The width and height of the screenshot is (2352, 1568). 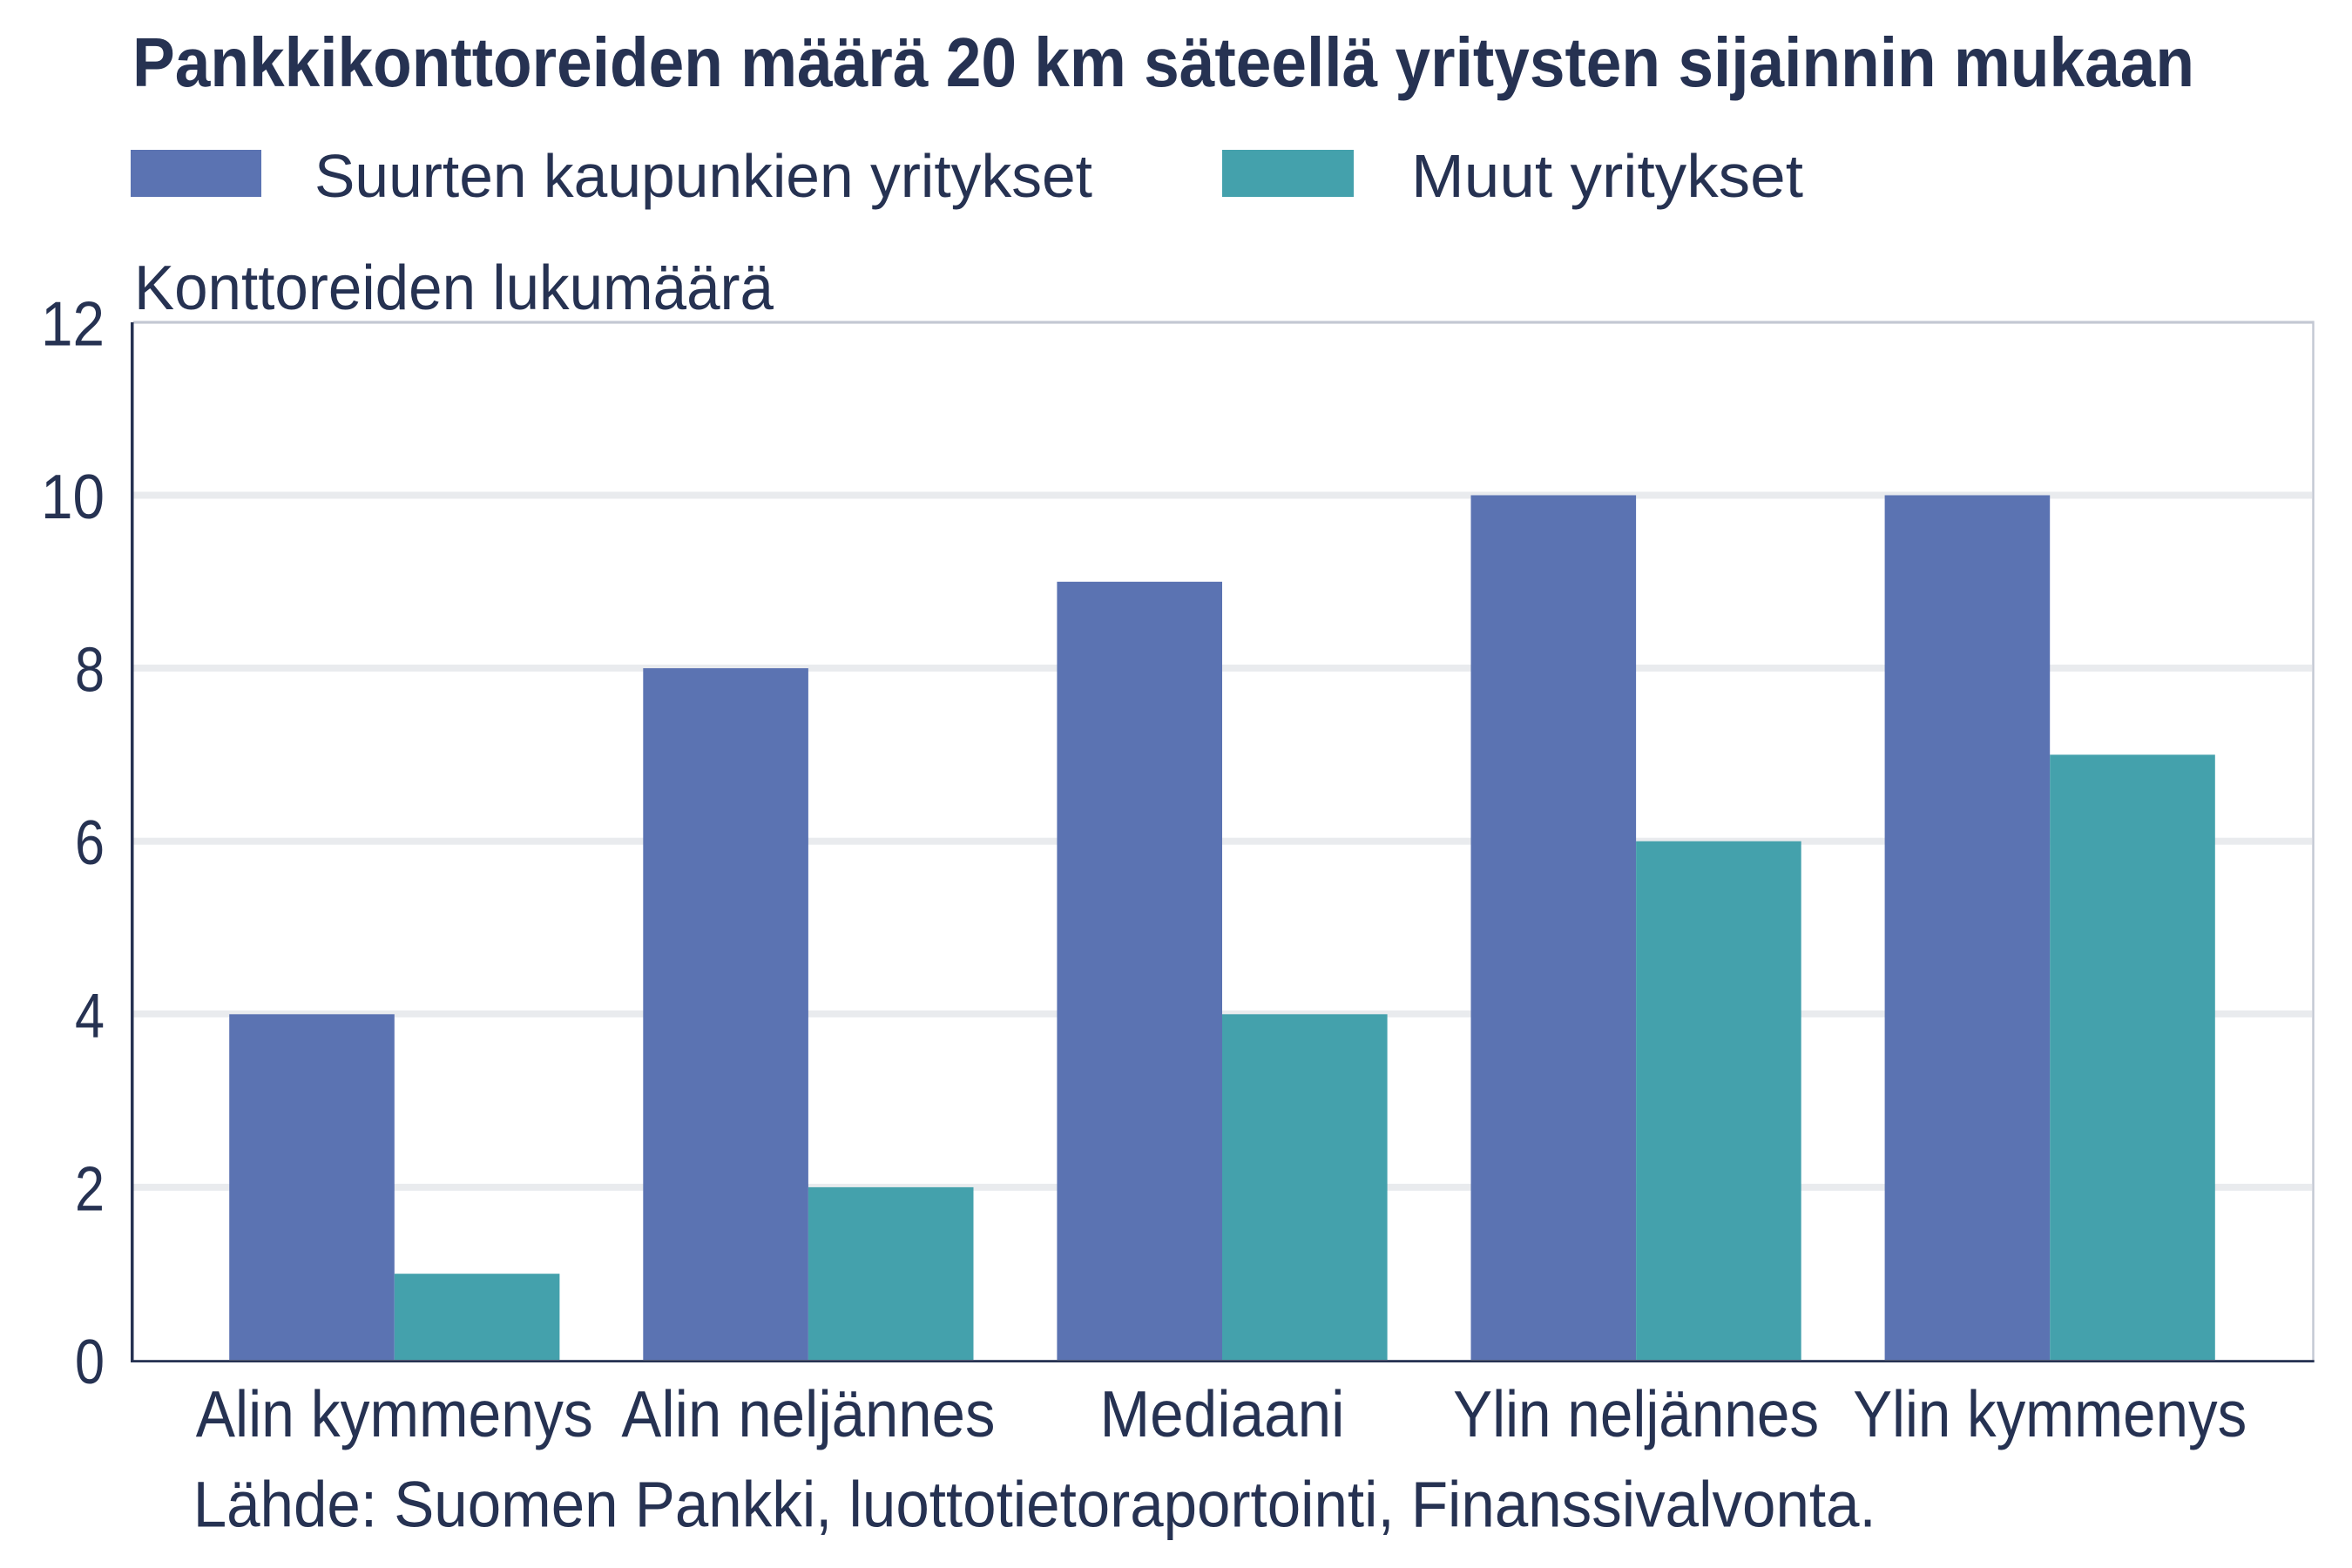 I want to click on svg-text: Suurten kaupunkien yritykset, so click(x=703, y=176).